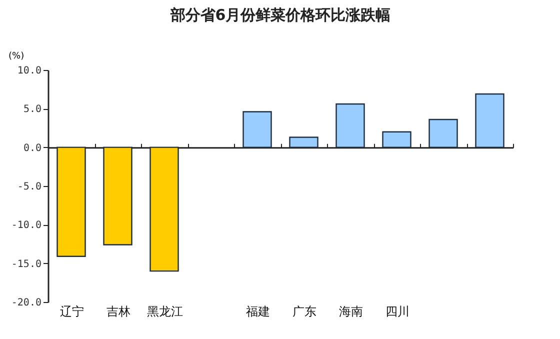 The image size is (560, 339). What do you see at coordinates (32, 148) in the screenshot?
I see `y-tick-label: 0.0` at bounding box center [32, 148].